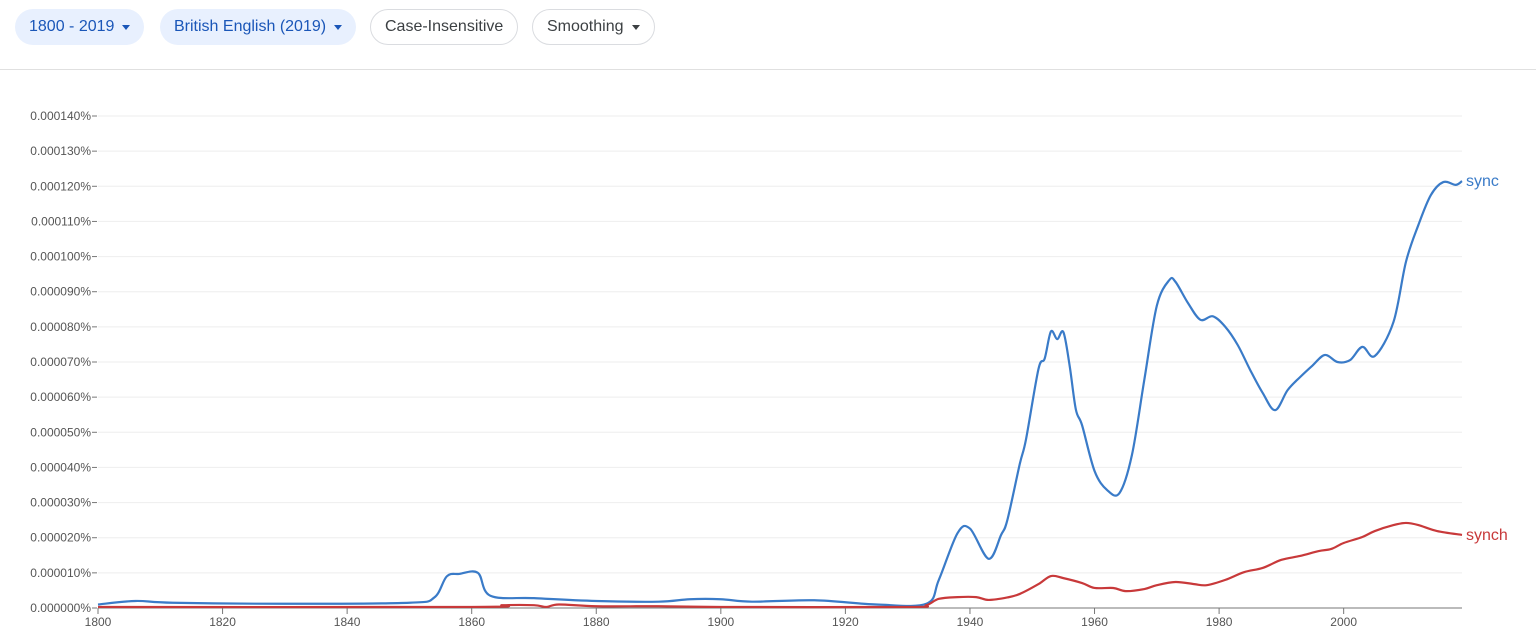  What do you see at coordinates (347, 622) in the screenshot?
I see `x-tick-label: 1840` at bounding box center [347, 622].